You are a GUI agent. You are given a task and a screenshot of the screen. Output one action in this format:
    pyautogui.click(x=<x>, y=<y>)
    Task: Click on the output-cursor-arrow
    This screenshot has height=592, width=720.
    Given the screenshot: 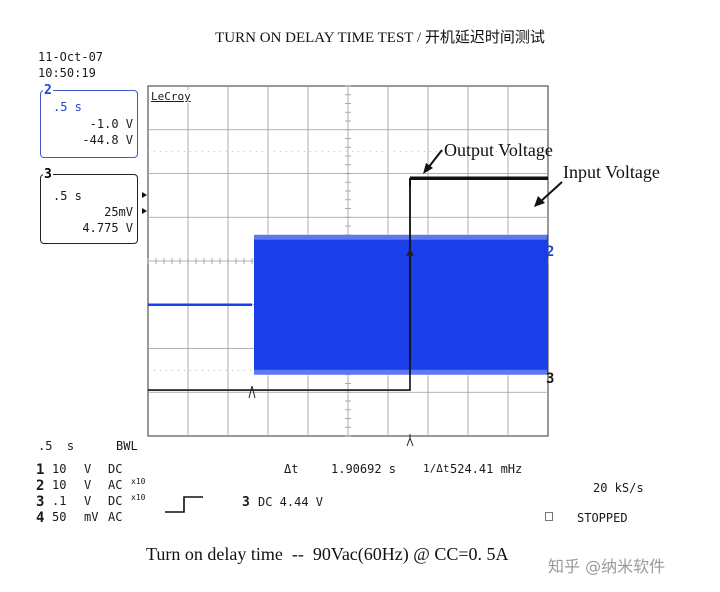 What is the action you would take?
    pyautogui.click(x=410, y=252)
    